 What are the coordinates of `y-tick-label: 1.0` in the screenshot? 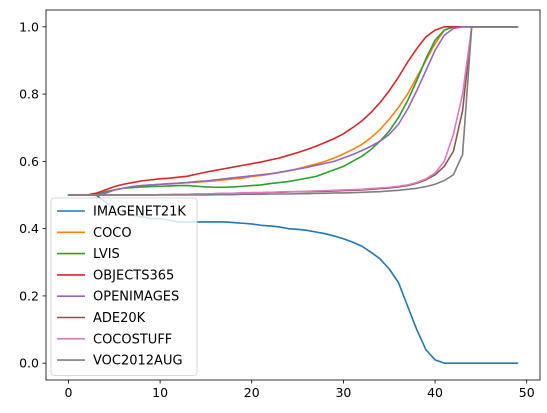 It's located at (29, 26).